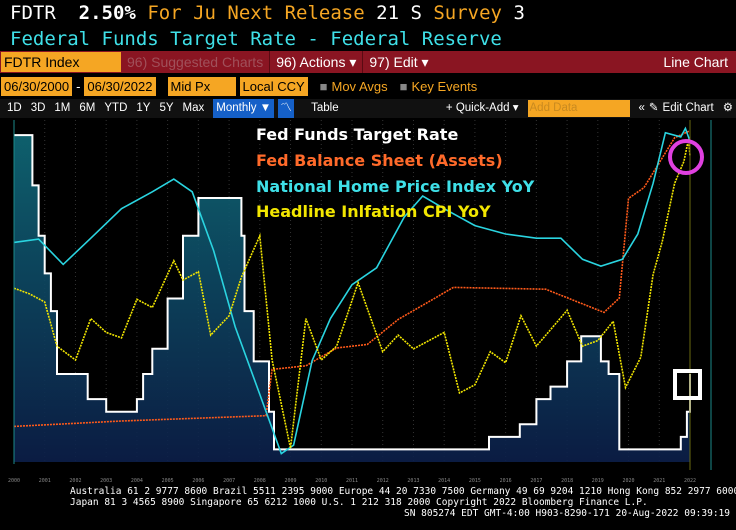 This screenshot has width=736, height=530. I want to click on legend-balance-sheet: Fed Balance Sheet (Assets), so click(379, 160).